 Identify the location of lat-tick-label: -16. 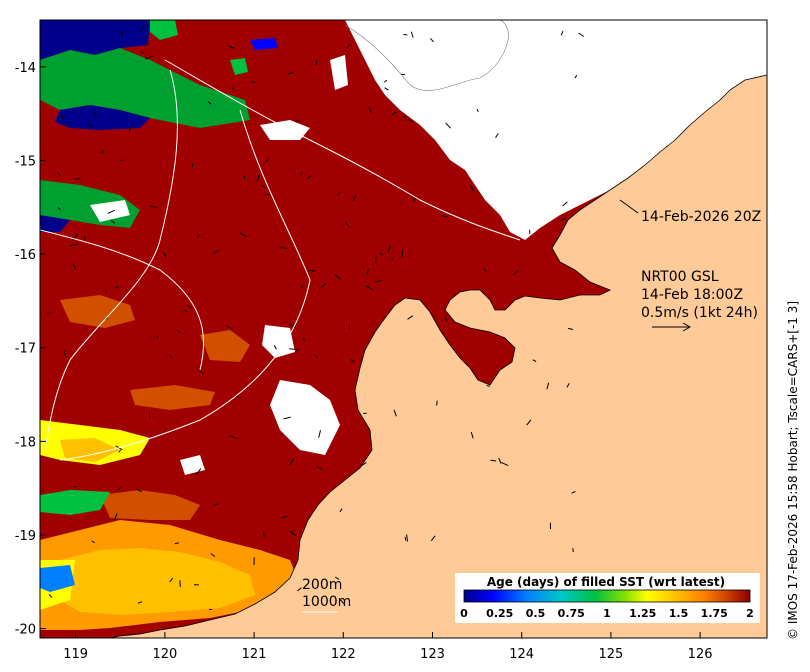
(25, 255).